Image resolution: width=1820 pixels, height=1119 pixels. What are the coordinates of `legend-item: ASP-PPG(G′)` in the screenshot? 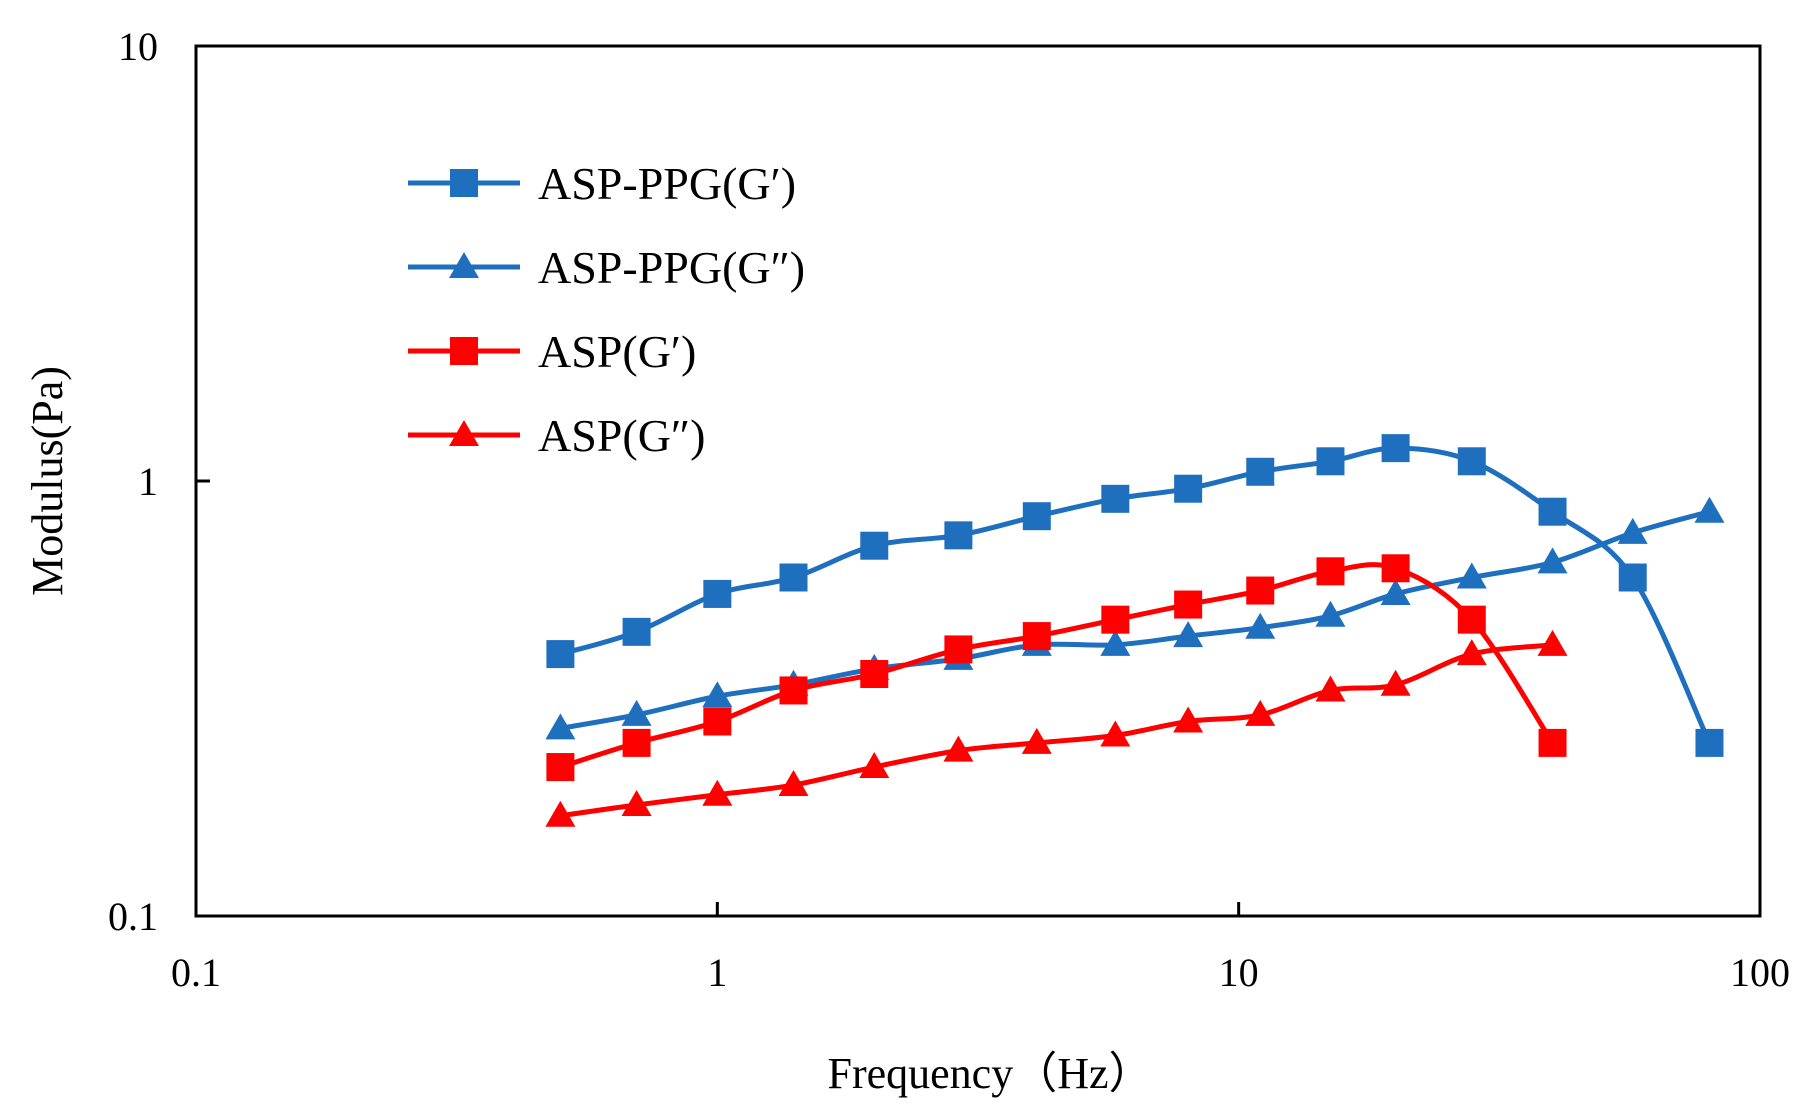 It's located at (602, 183).